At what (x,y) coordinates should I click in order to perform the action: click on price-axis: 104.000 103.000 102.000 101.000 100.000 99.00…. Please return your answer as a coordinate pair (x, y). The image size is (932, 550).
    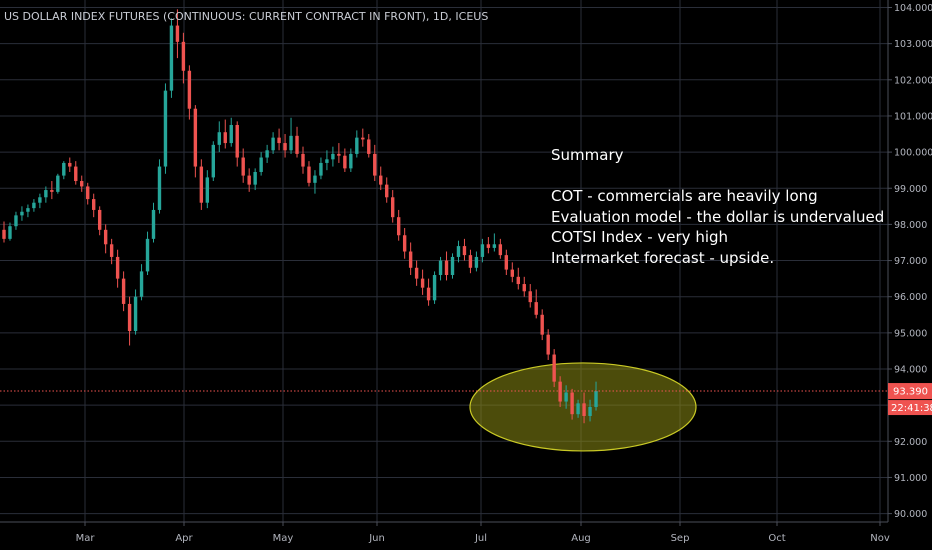
    Looking at the image, I should click on (909, 261).